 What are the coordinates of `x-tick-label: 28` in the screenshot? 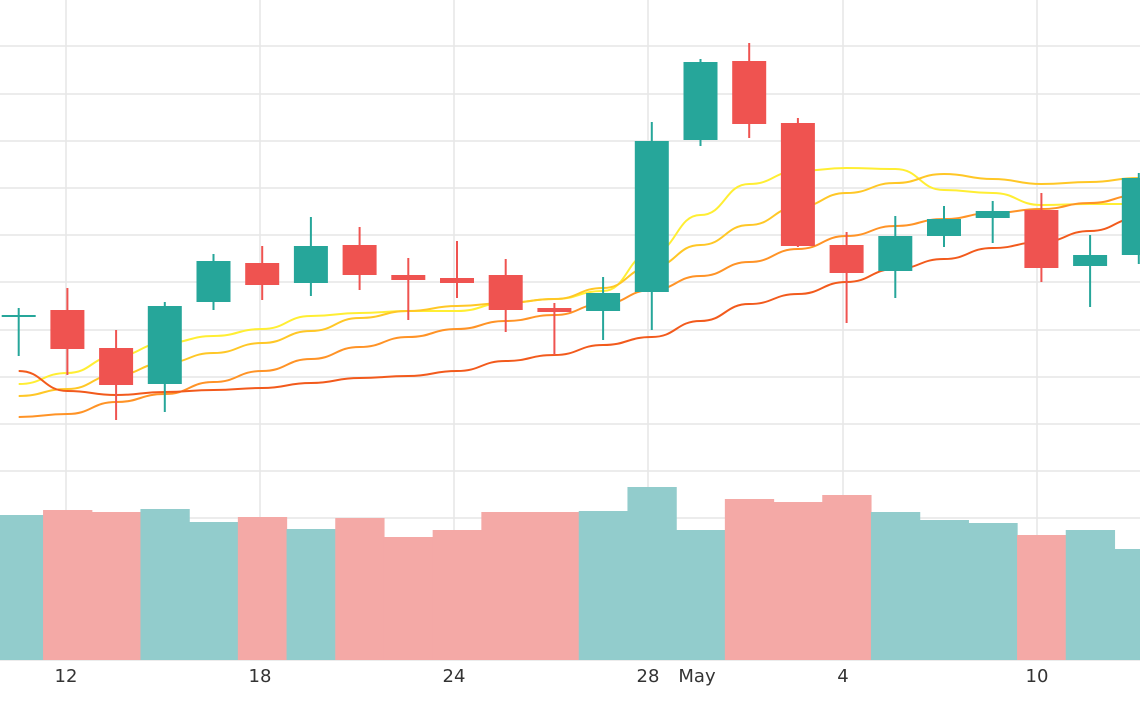 It's located at (648, 676).